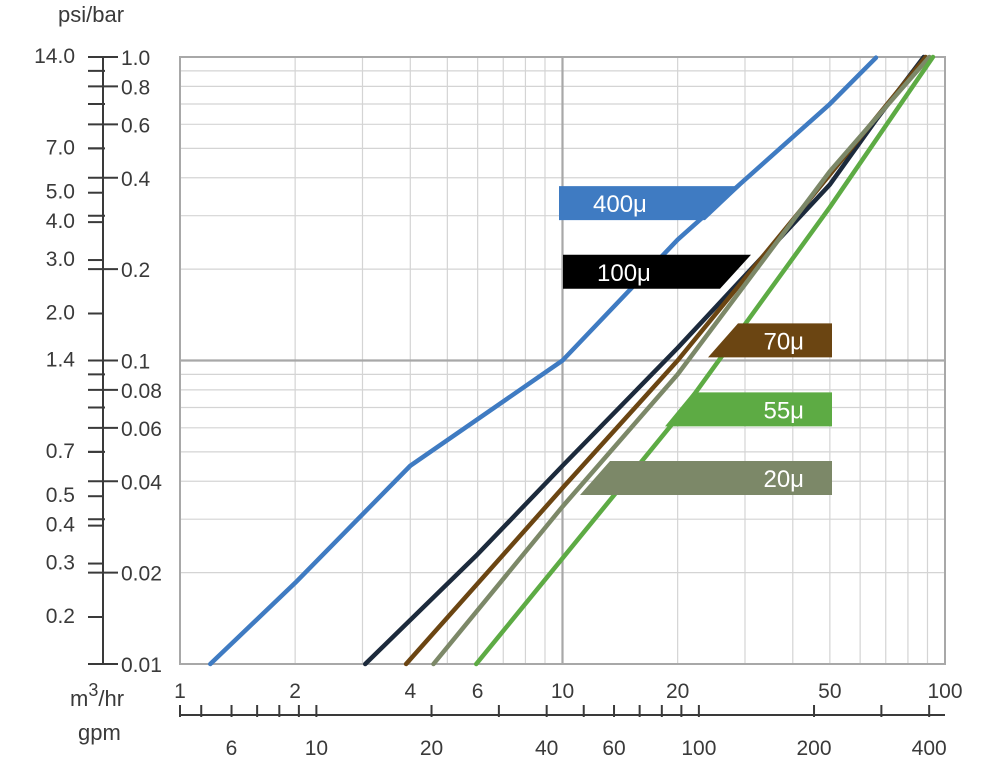 This screenshot has height=769, width=1000. I want to click on y-tick-label: 0.6, so click(135, 125).